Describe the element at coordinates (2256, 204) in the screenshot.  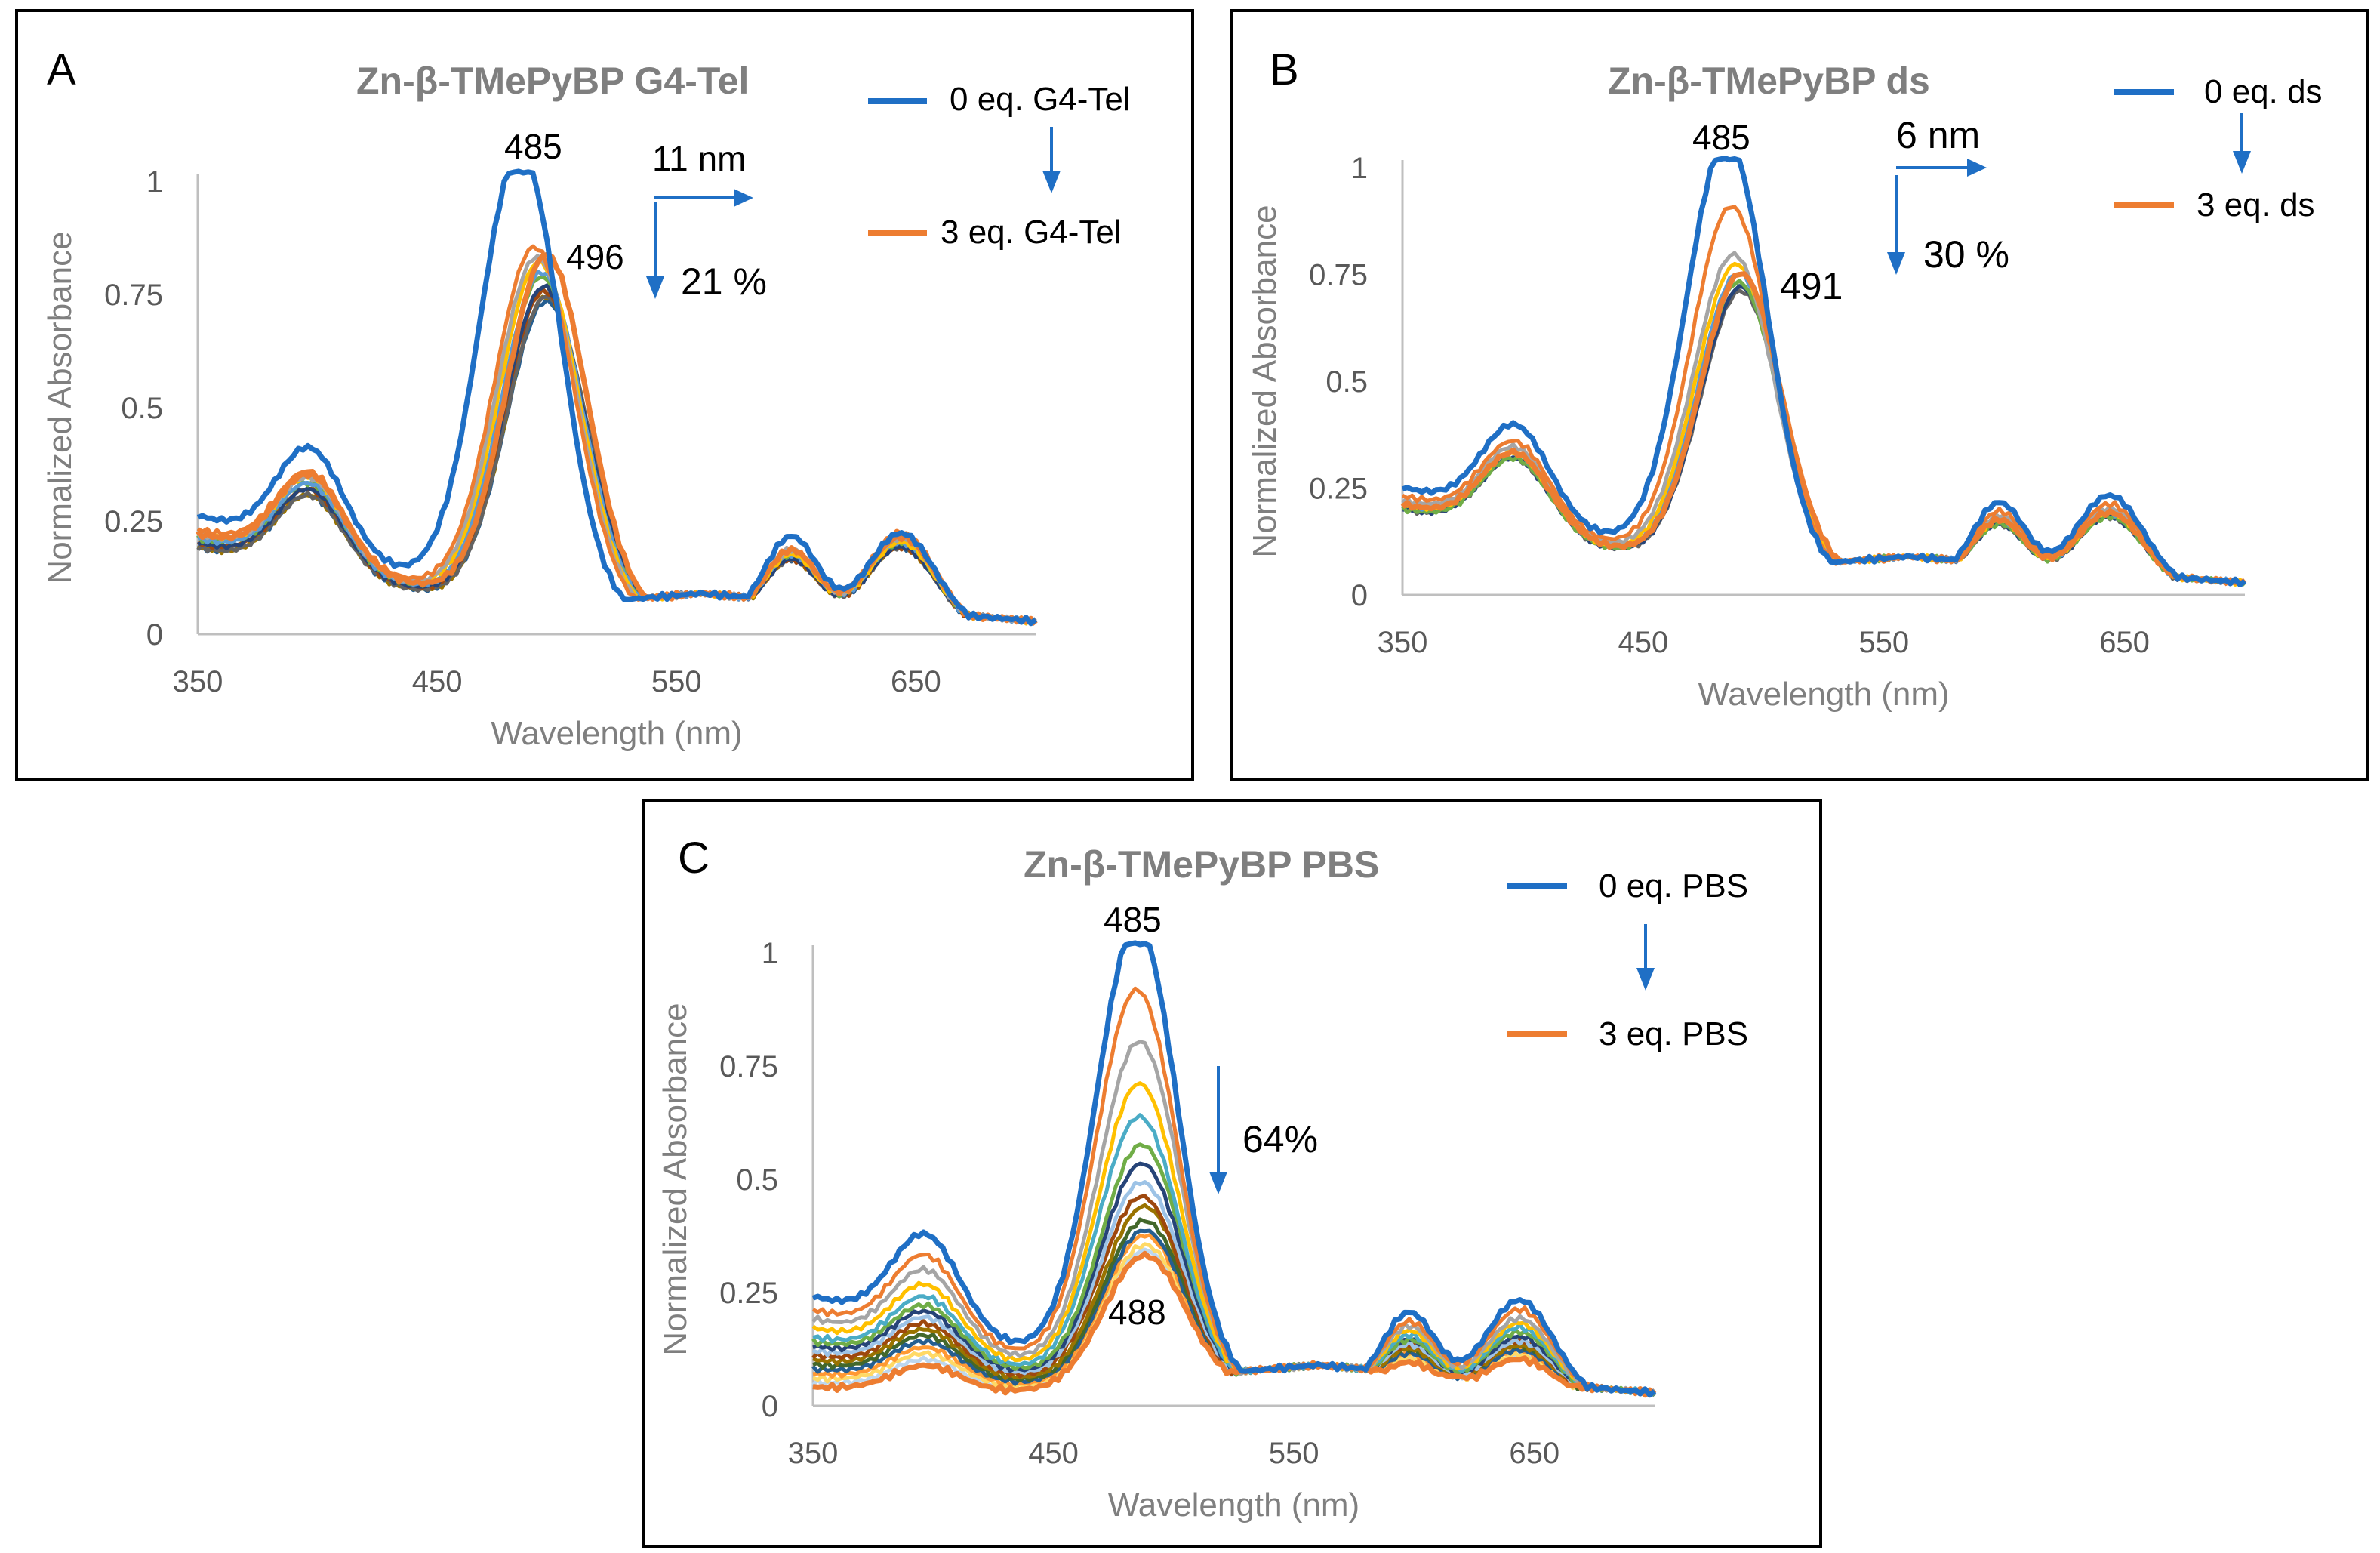
I see `panel-b-legend-end: 3 eq. ds` at that location.